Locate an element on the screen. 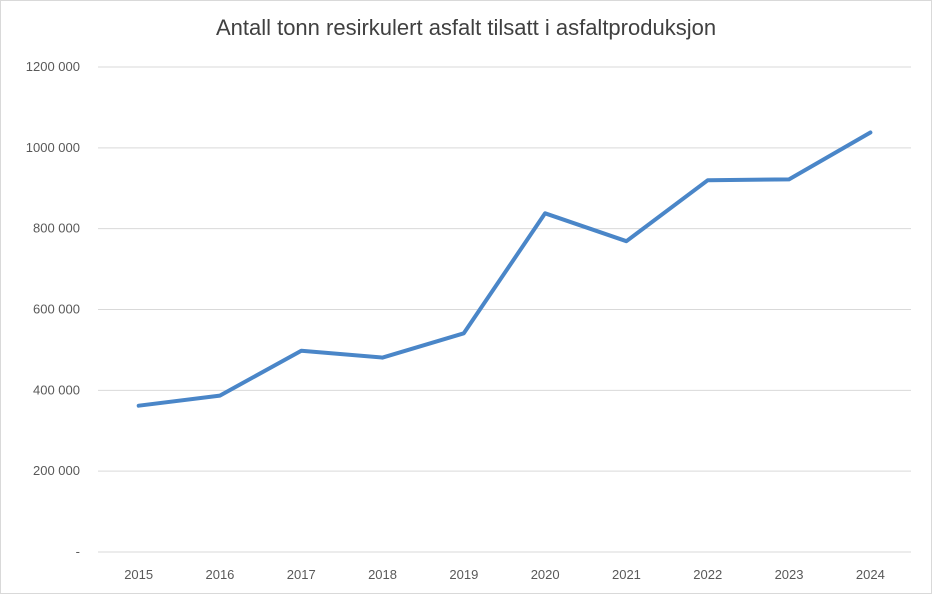 The height and width of the screenshot is (594, 932). x-tick-label: 2016 is located at coordinates (219, 574).